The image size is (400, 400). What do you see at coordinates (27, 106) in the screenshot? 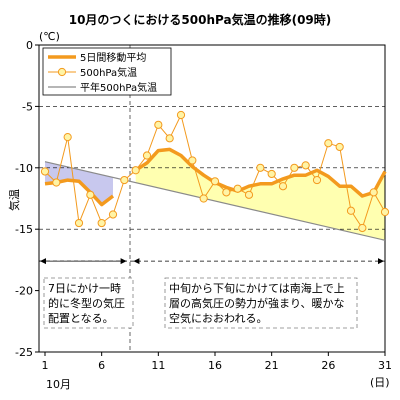
I see `y-tick-label: -5` at bounding box center [27, 106].